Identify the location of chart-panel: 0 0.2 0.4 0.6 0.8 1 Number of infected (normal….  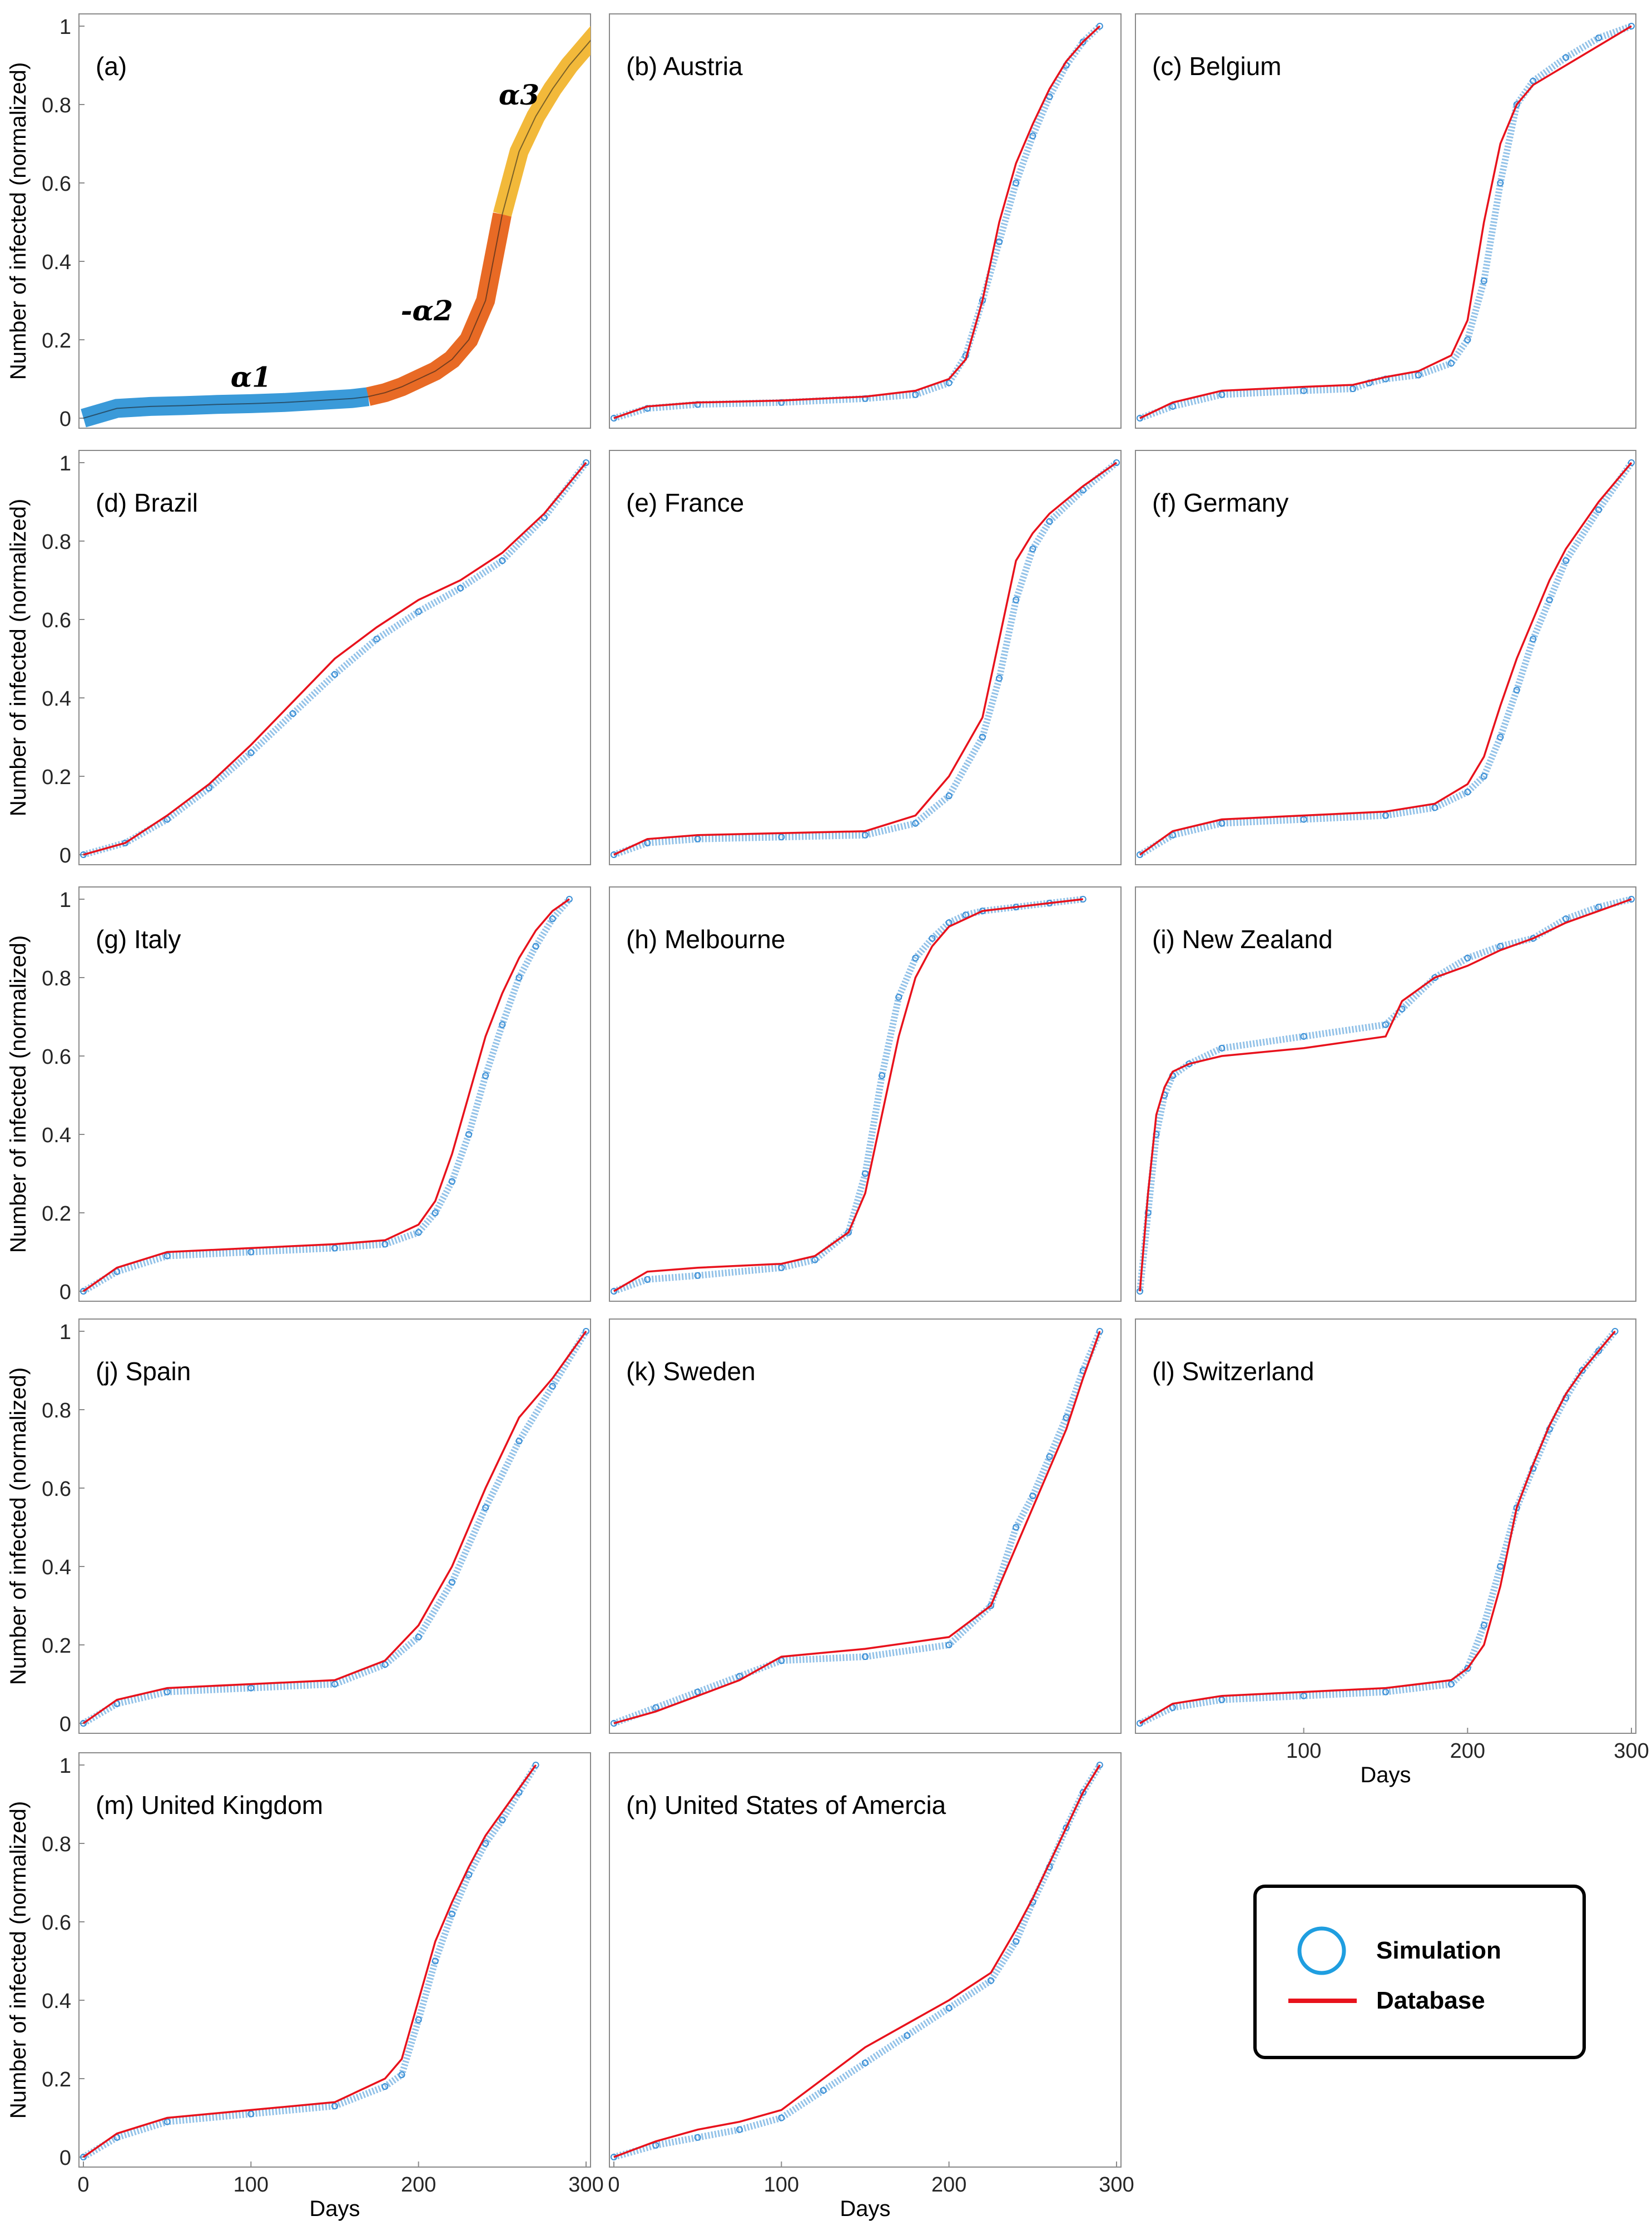
(299, 222).